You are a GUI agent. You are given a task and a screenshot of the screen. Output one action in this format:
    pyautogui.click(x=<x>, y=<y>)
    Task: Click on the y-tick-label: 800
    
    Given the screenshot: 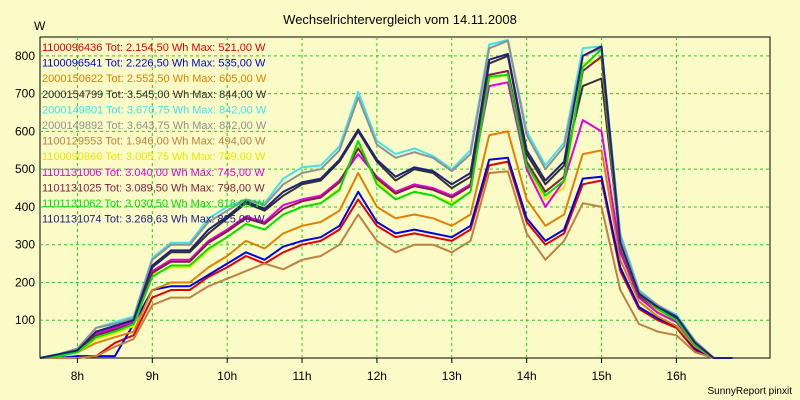 What is the action you would take?
    pyautogui.click(x=25, y=56)
    